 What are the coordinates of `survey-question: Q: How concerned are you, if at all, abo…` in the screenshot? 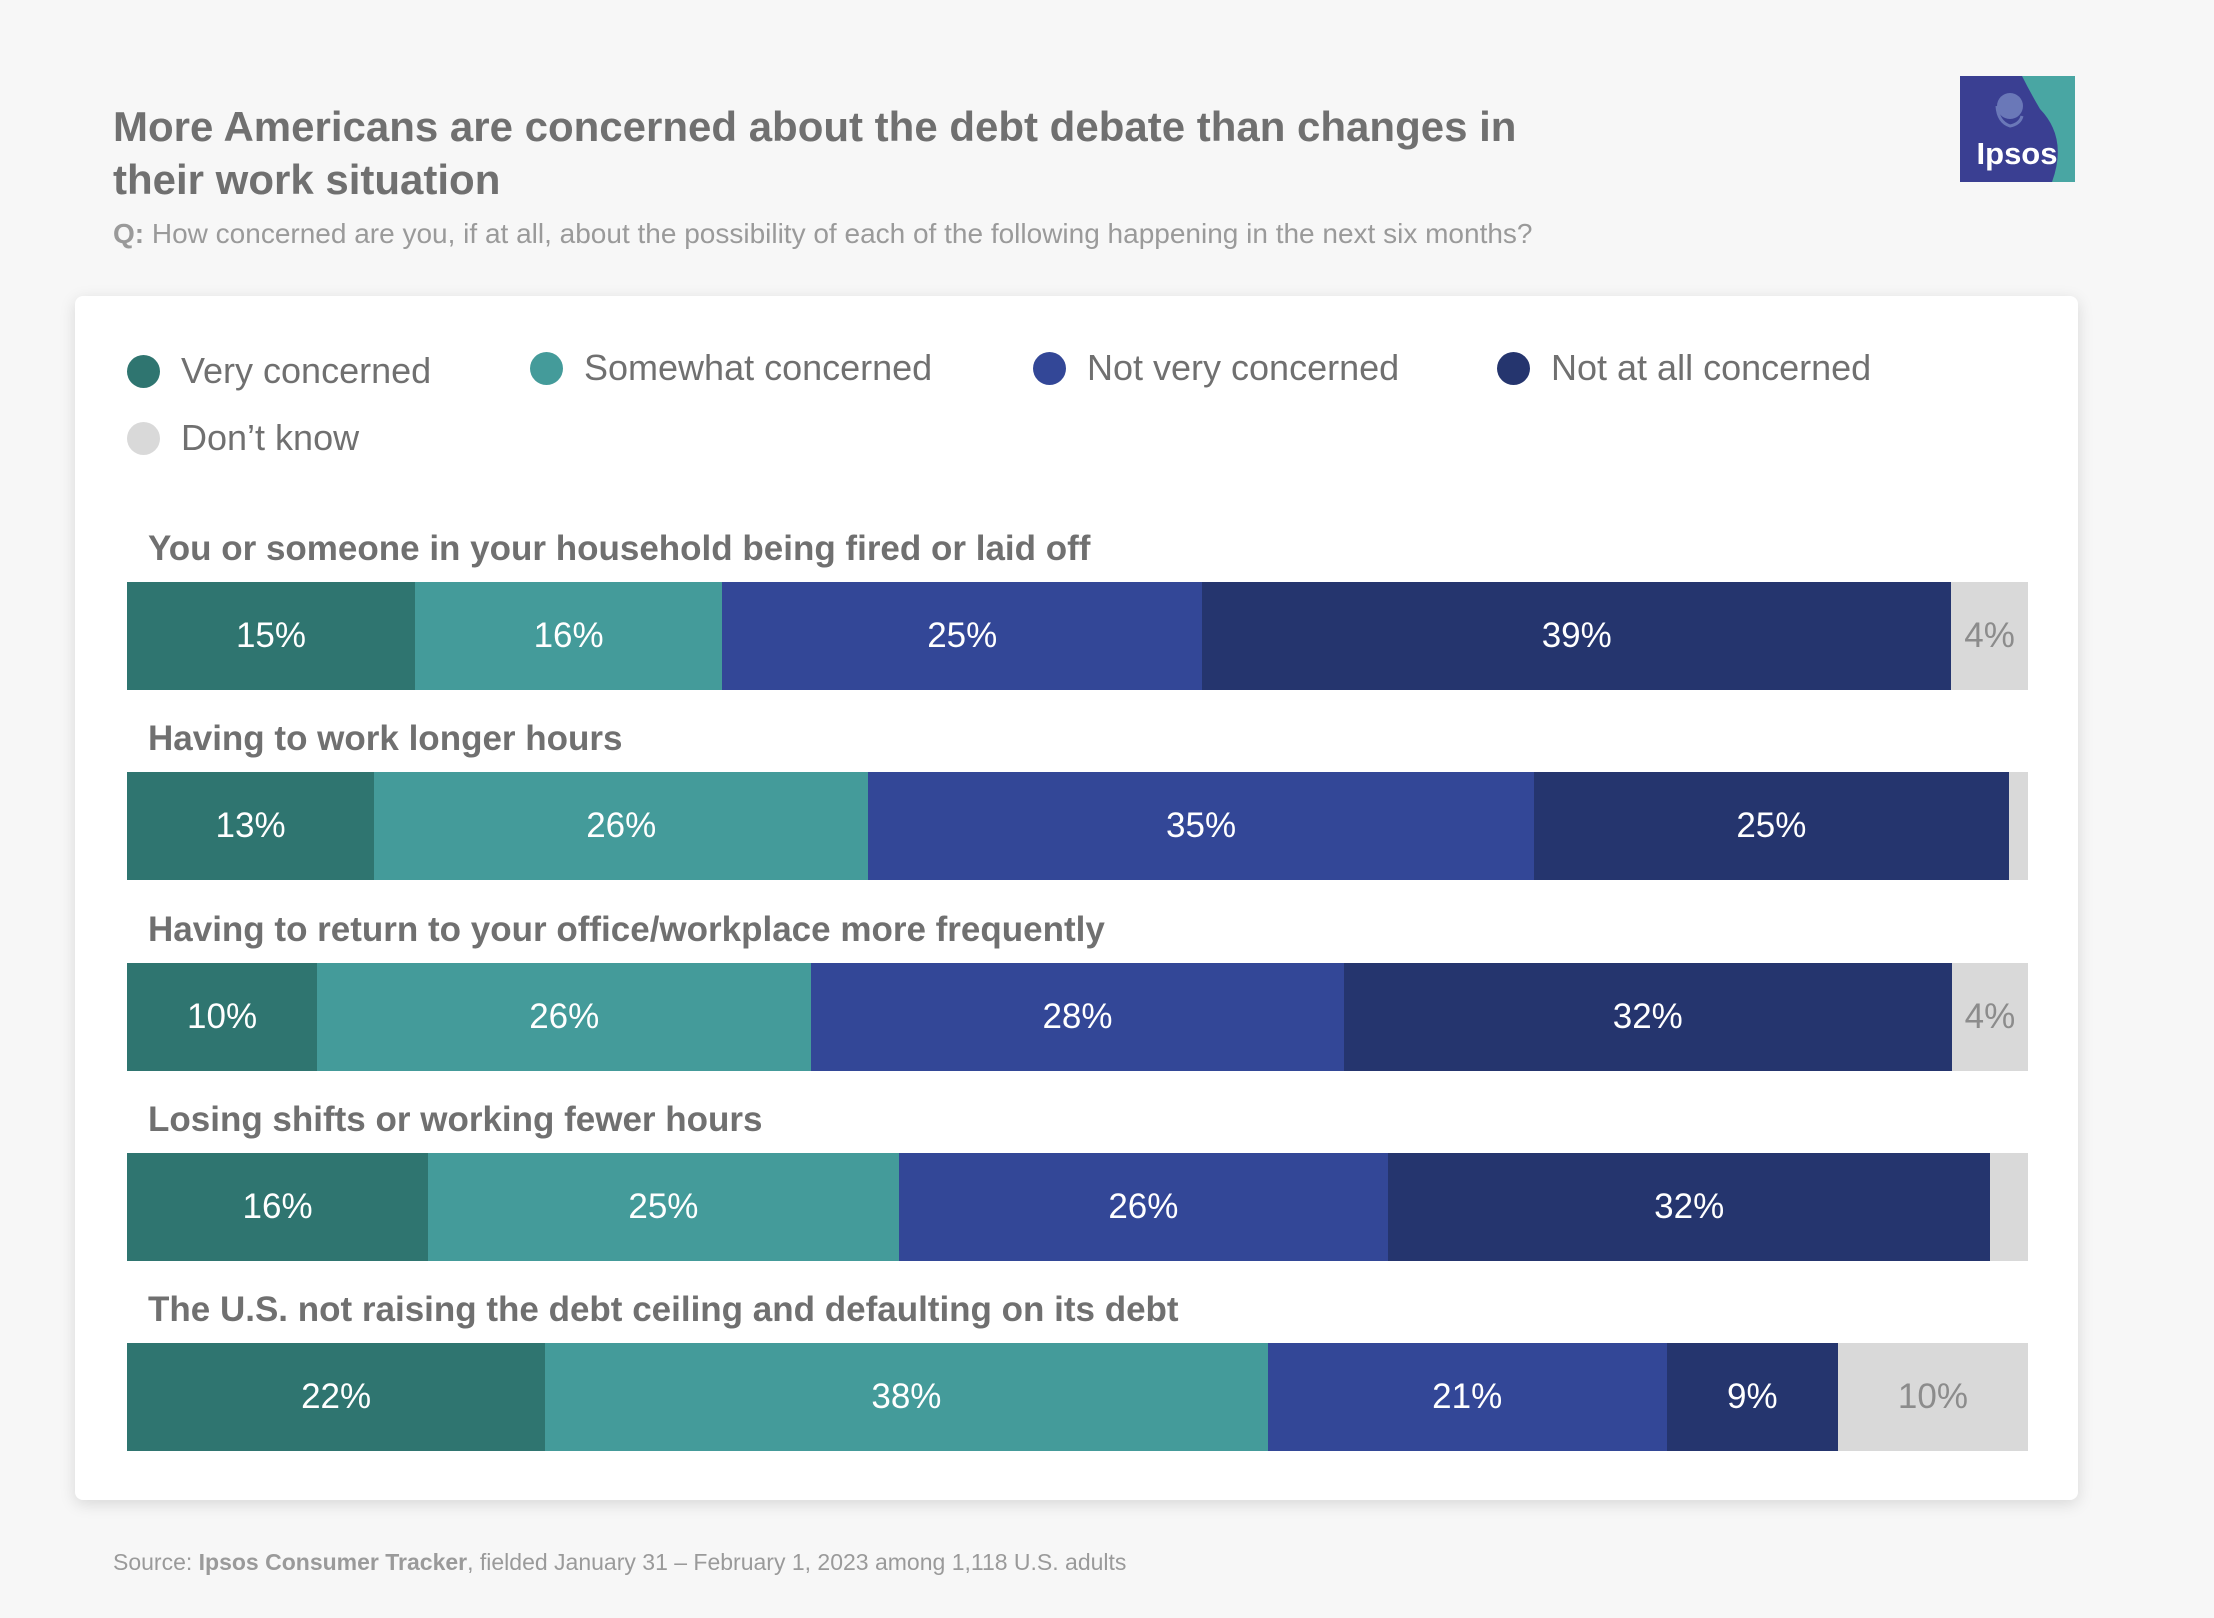 It's located at (1063, 234).